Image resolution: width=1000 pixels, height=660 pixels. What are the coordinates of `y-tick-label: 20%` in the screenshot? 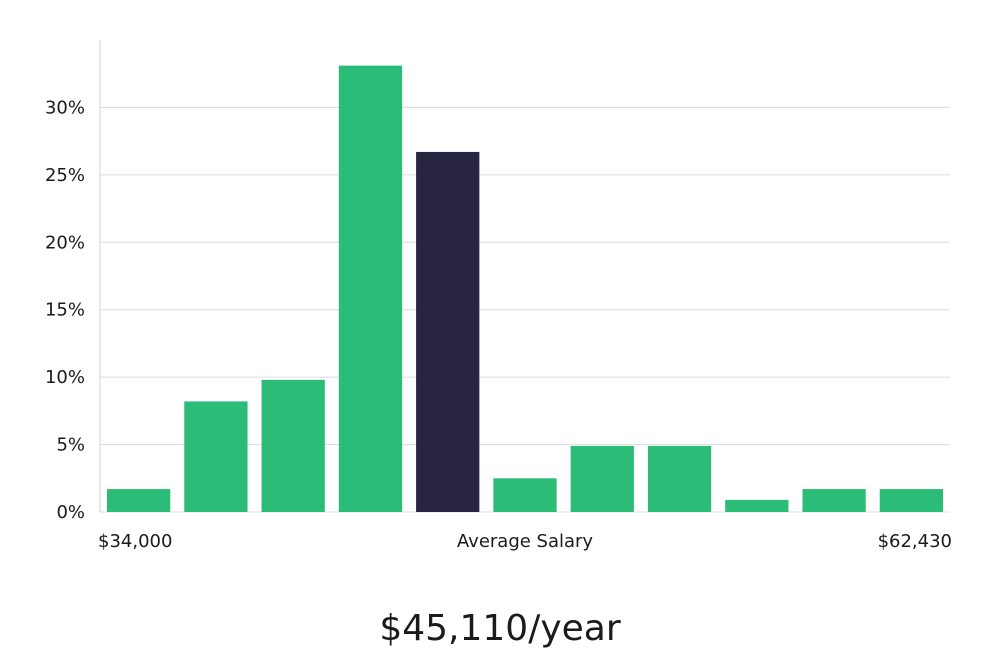 It's located at (65, 242).